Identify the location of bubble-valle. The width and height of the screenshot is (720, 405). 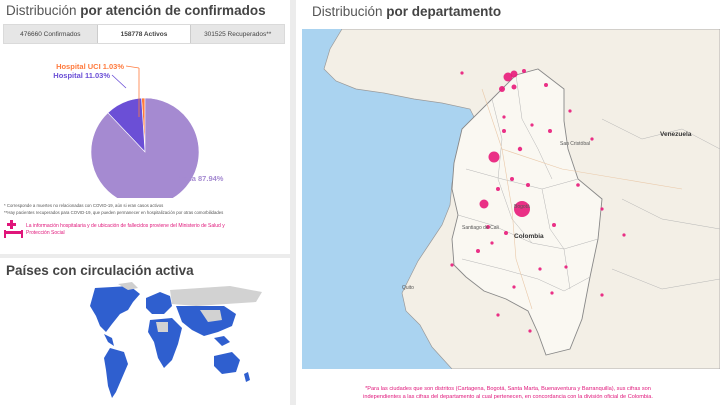
(484, 204).